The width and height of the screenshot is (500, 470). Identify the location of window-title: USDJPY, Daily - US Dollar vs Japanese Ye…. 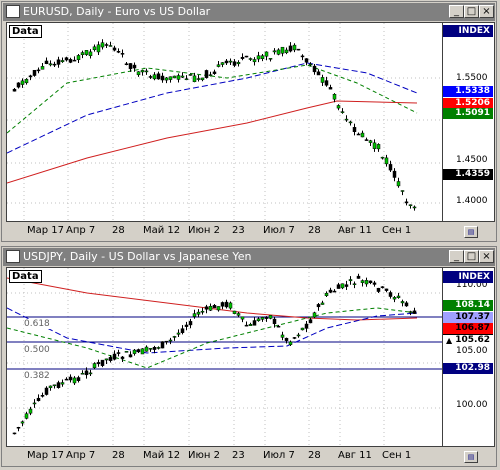
(137, 256).